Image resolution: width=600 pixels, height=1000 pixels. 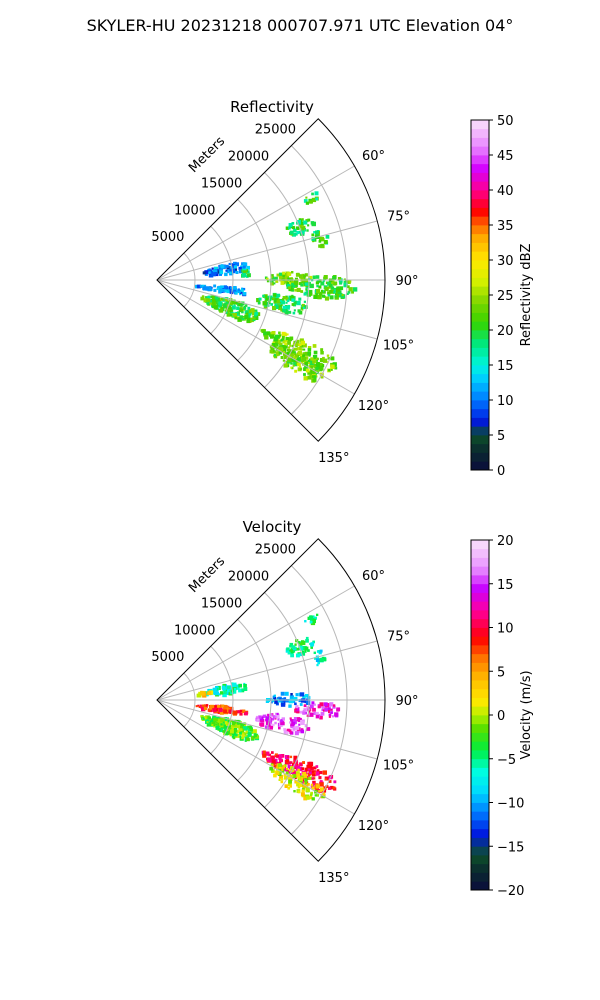 I want to click on echo-field, so click(x=268, y=707).